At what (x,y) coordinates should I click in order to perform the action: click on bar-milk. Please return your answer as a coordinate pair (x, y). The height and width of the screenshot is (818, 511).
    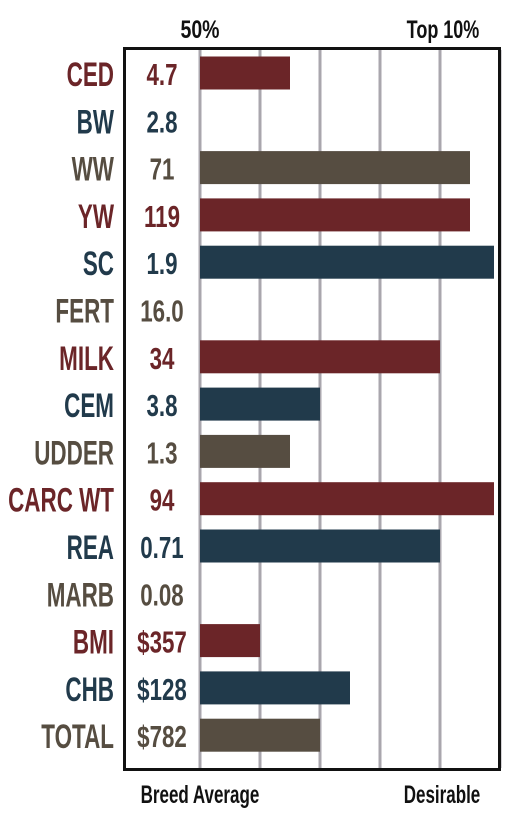
    Looking at the image, I should click on (320, 357).